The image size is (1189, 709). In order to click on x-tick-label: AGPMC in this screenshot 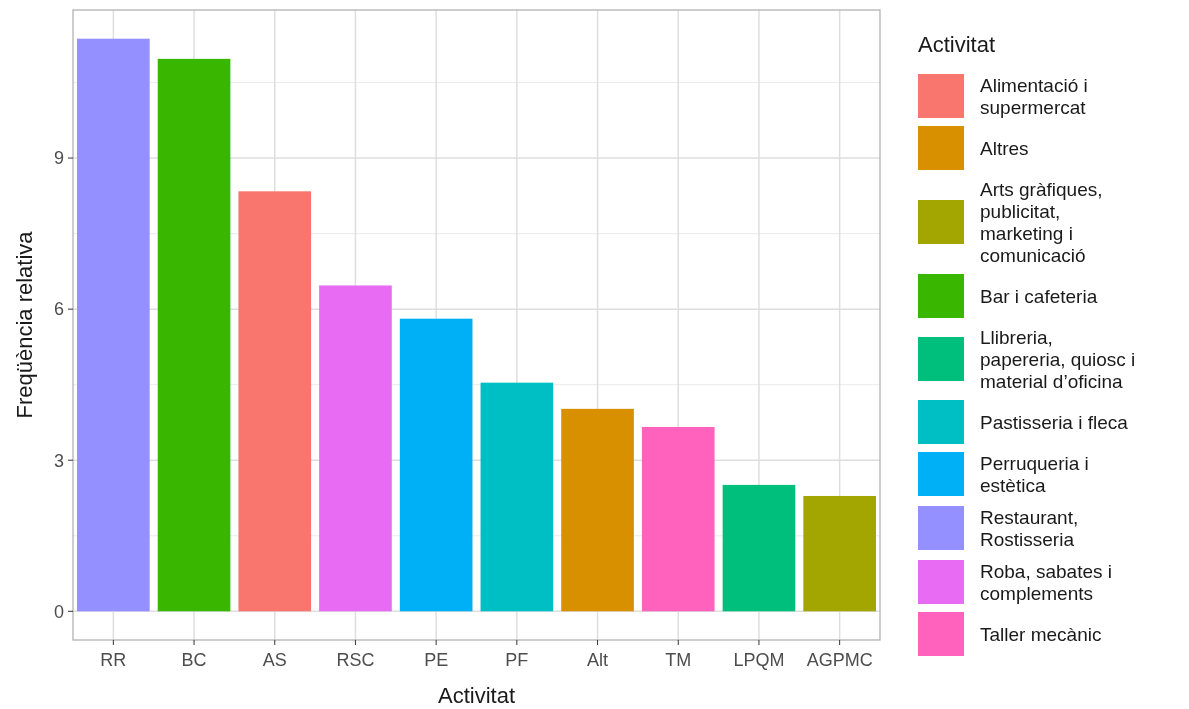, I will do `click(839, 660)`.